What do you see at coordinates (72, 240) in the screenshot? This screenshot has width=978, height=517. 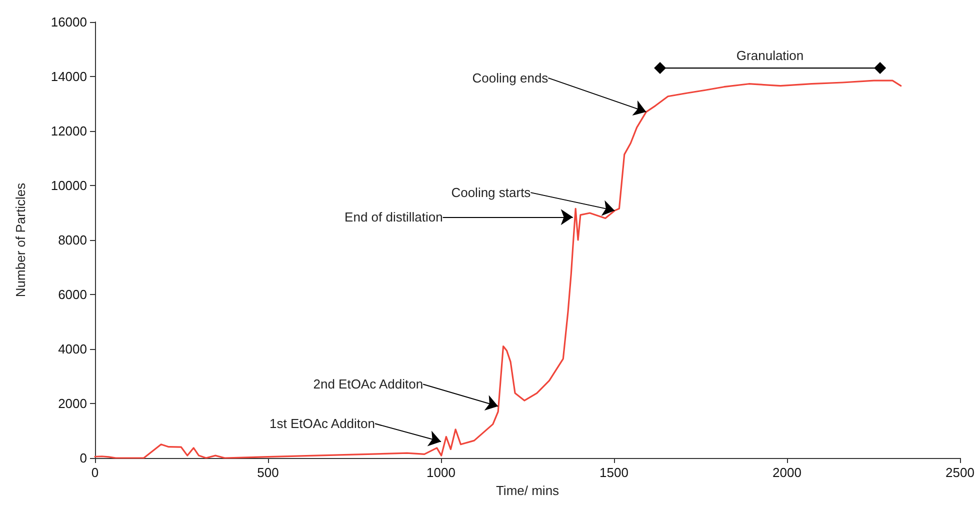 I see `y-tick-label: 8000` at bounding box center [72, 240].